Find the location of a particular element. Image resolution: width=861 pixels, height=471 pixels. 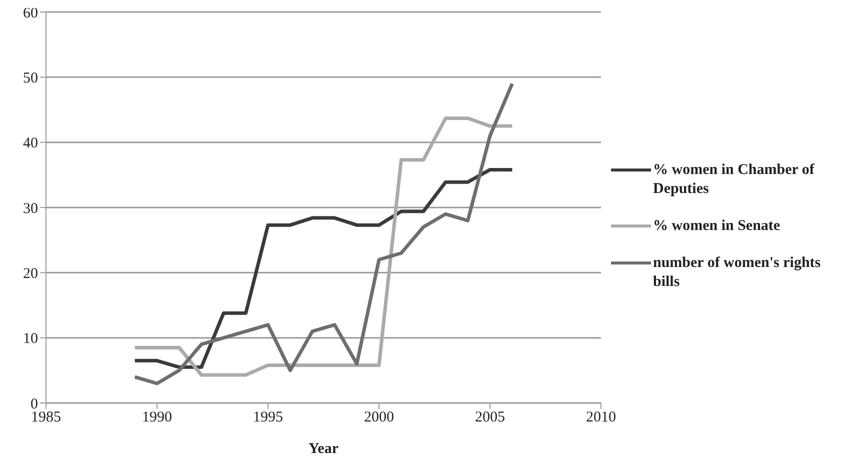

x-tick-label: 2005 is located at coordinates (490, 418).